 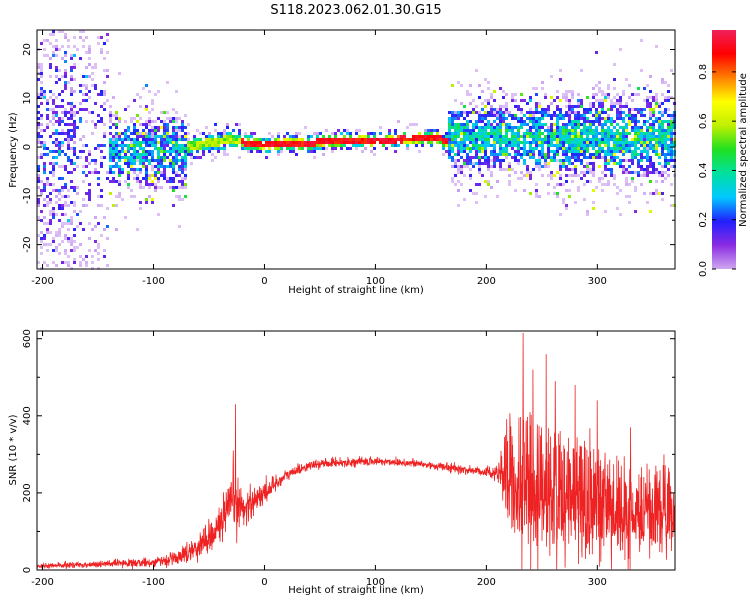 What do you see at coordinates (724, 149) in the screenshot?
I see `colorbar-gradient` at bounding box center [724, 149].